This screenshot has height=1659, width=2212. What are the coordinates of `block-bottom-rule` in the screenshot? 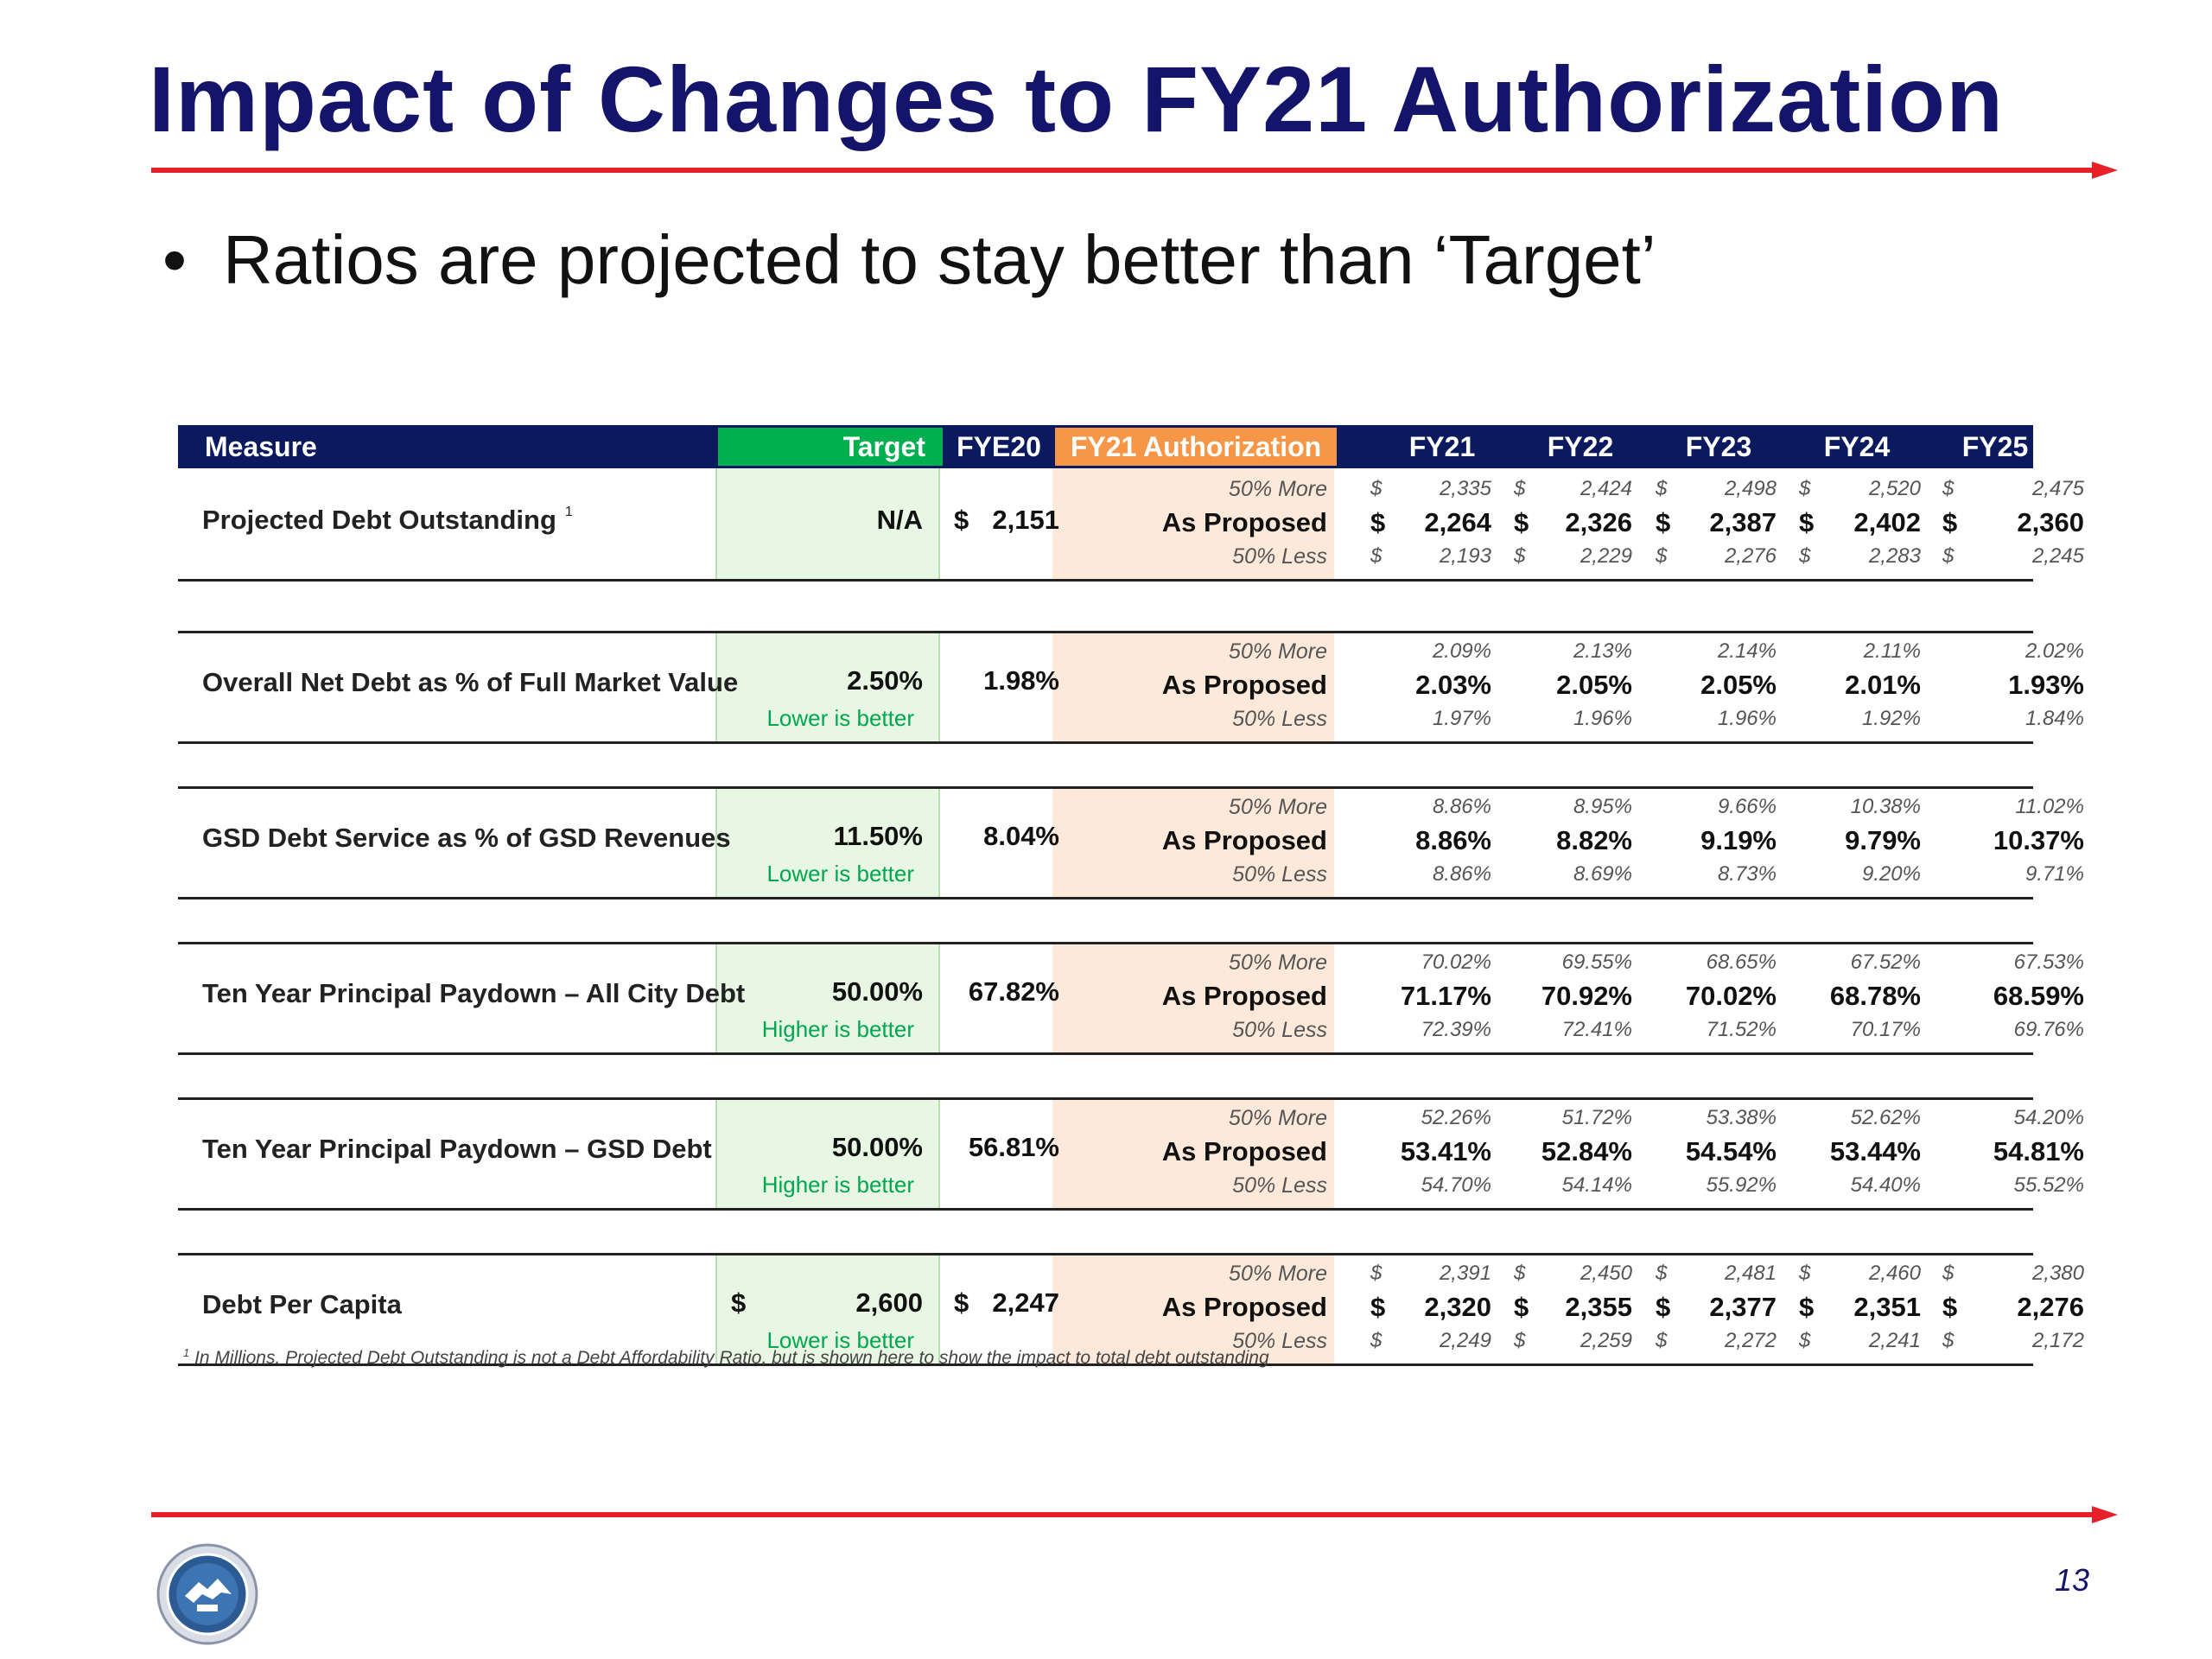 It's located at (1105, 1364).